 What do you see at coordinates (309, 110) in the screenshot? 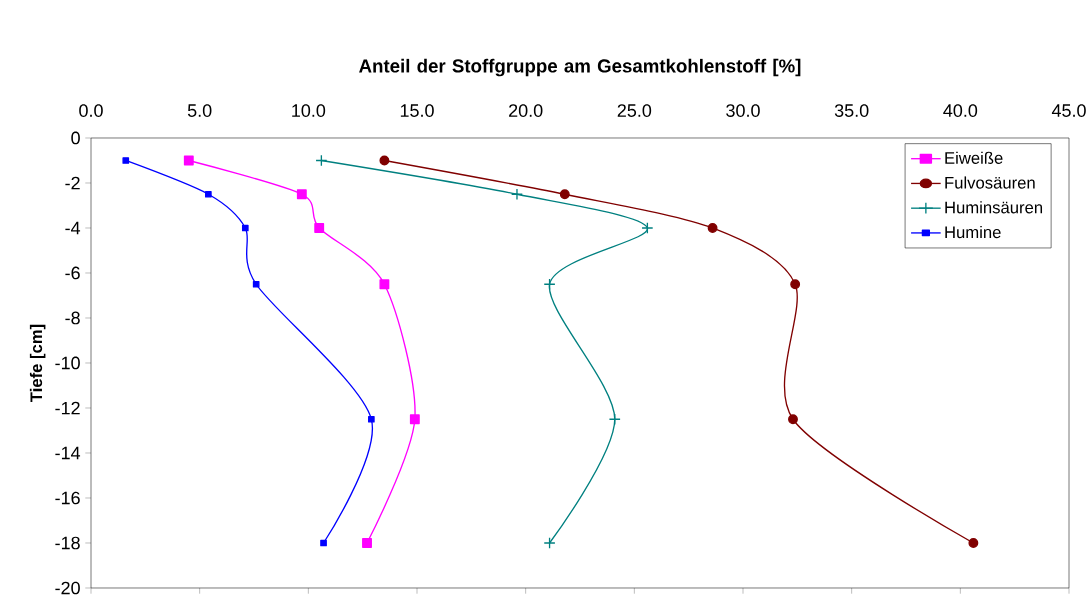
I see `x-tick-label: 10.0` at bounding box center [309, 110].